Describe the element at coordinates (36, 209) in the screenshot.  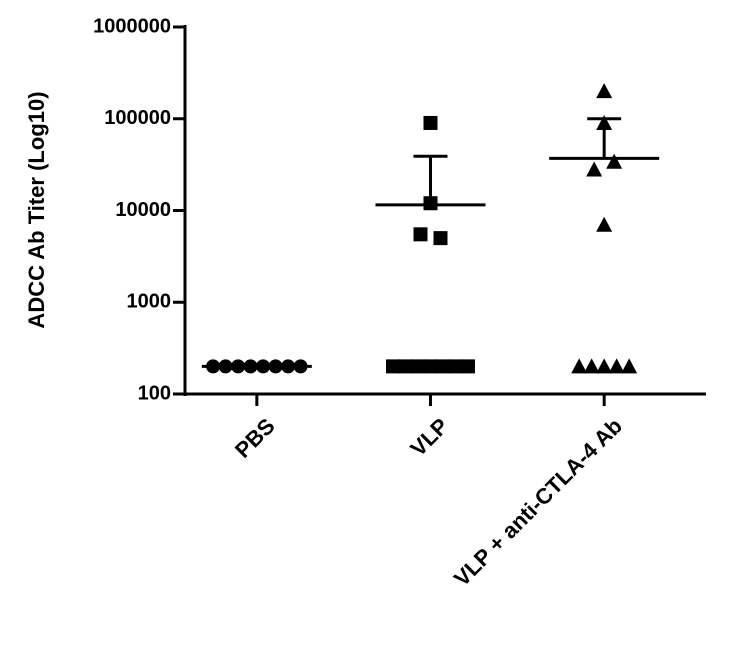
I see `y-axis-label: ADCC Ab Titer (Log10)` at that location.